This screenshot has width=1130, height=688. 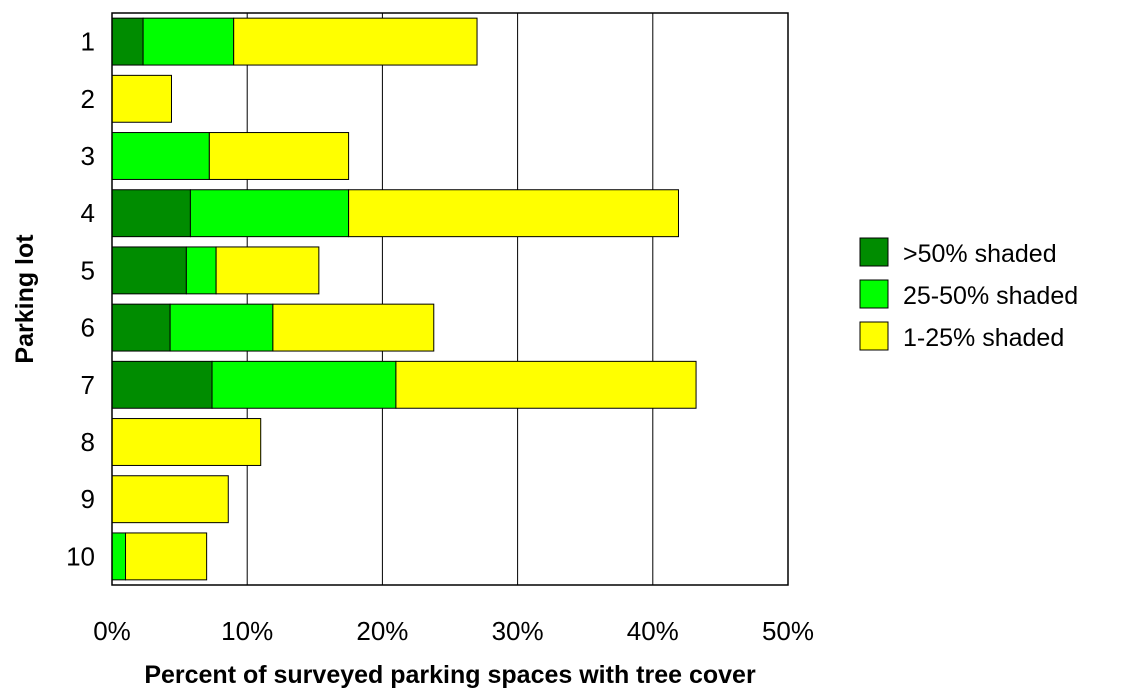 I want to click on x-tick-label-0: 0%, so click(x=112, y=631).